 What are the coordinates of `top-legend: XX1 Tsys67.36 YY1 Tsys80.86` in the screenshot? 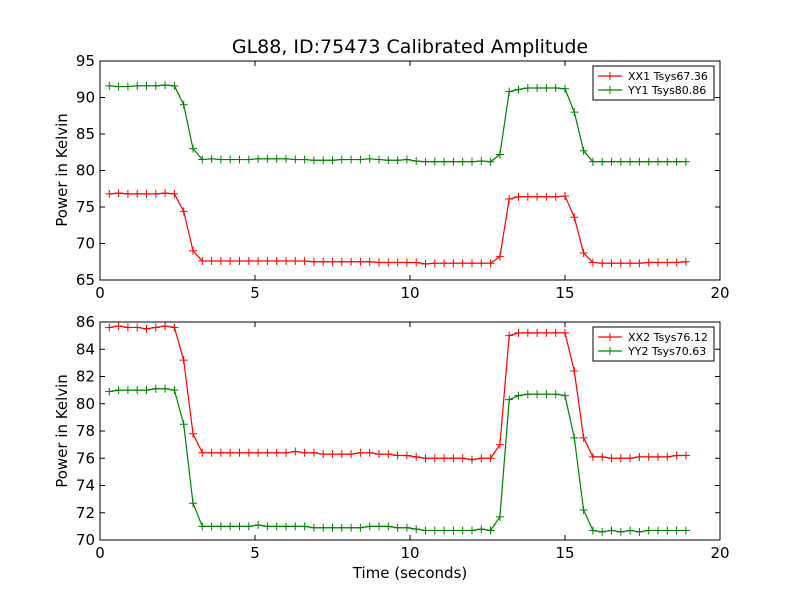 It's located at (653, 83).